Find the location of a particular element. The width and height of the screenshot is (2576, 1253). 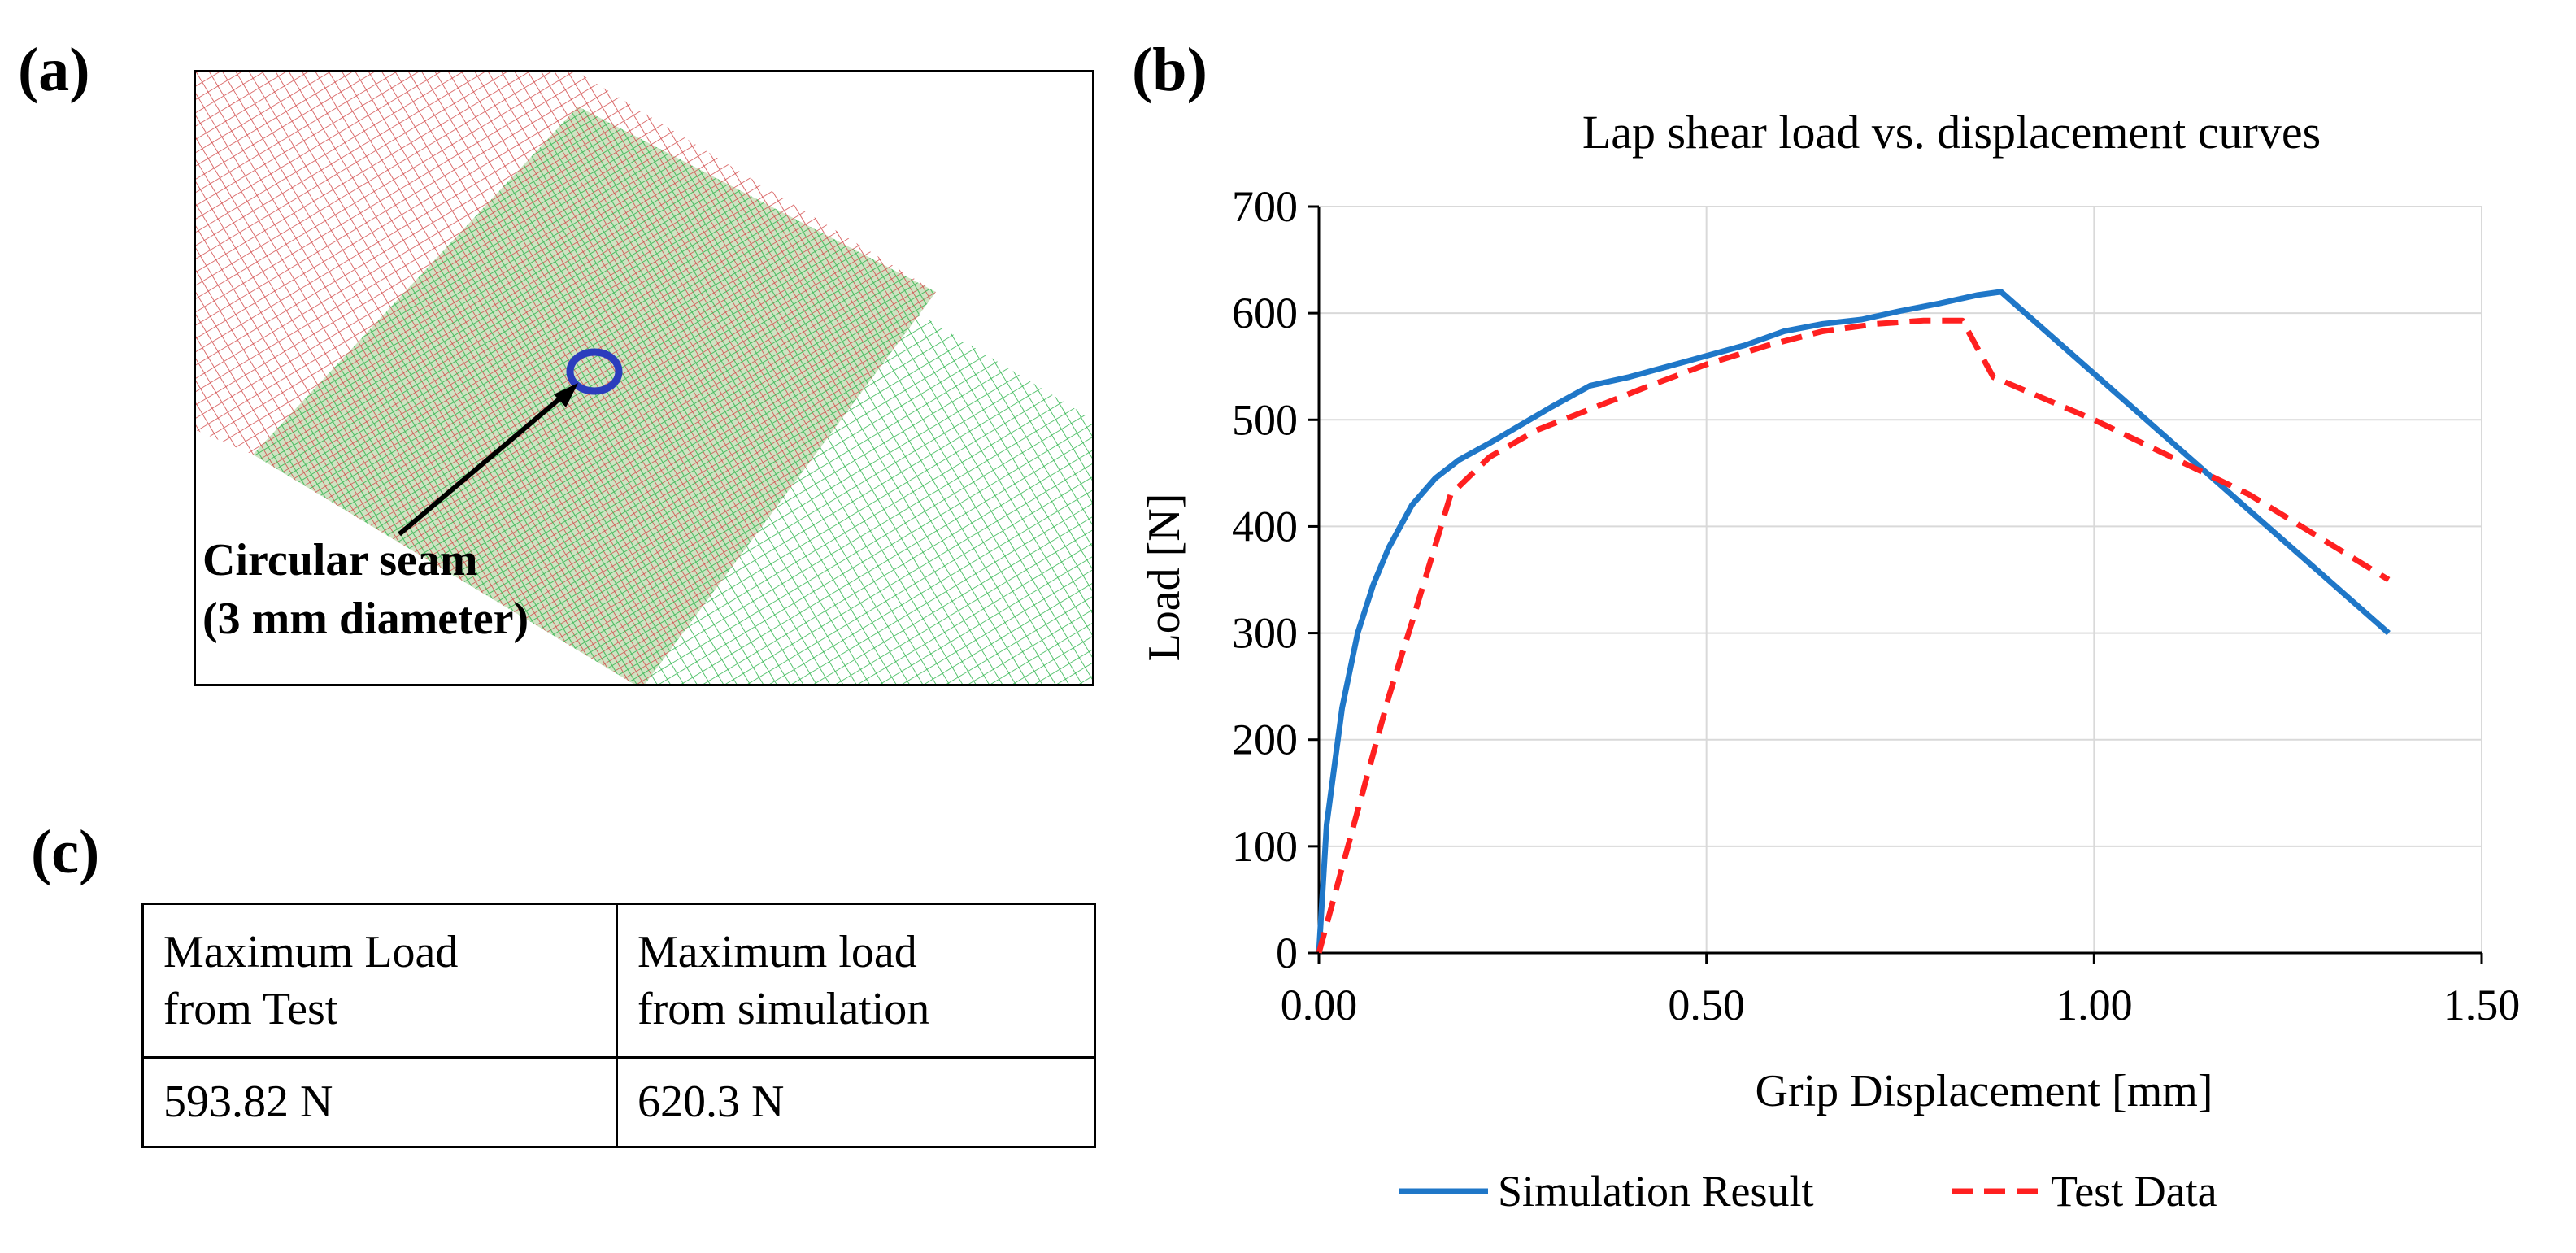

x-tick-label: 1.00 is located at coordinates (2095, 1005).